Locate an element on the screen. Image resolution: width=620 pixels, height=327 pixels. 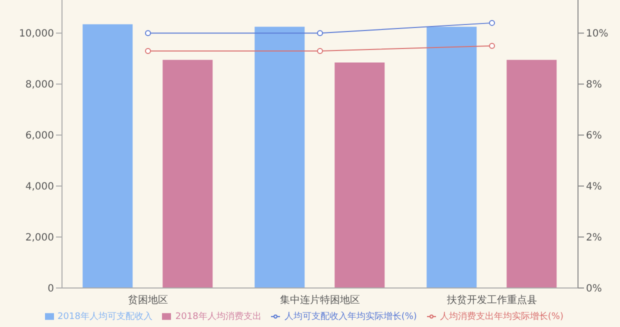
legend-label: 人均可支配收入年均实际增长(%) is located at coordinates (350, 317).